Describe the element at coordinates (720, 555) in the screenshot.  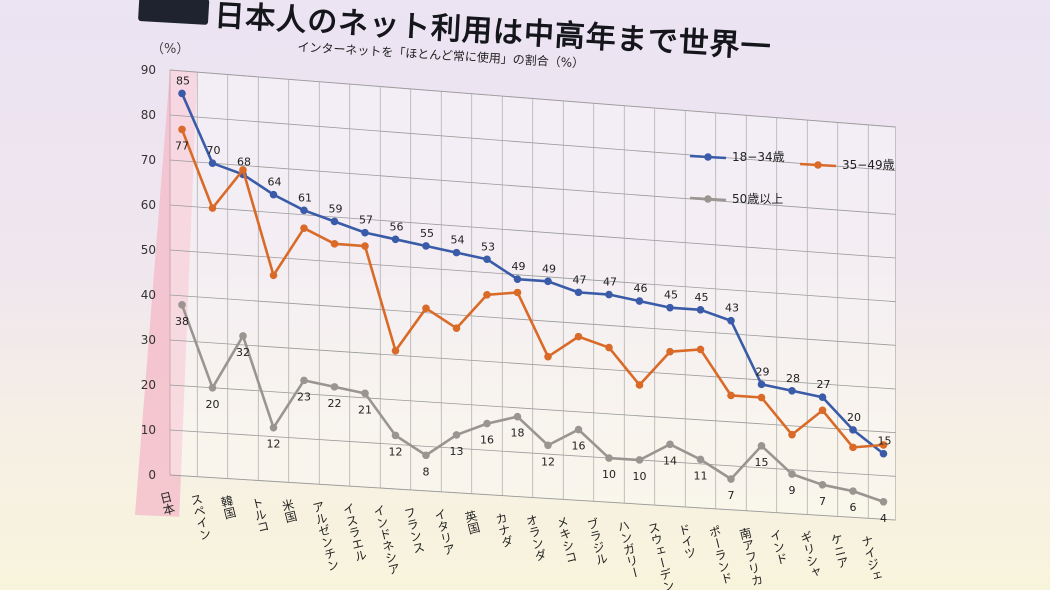
I see `x-tick-label: ポーランド` at that location.